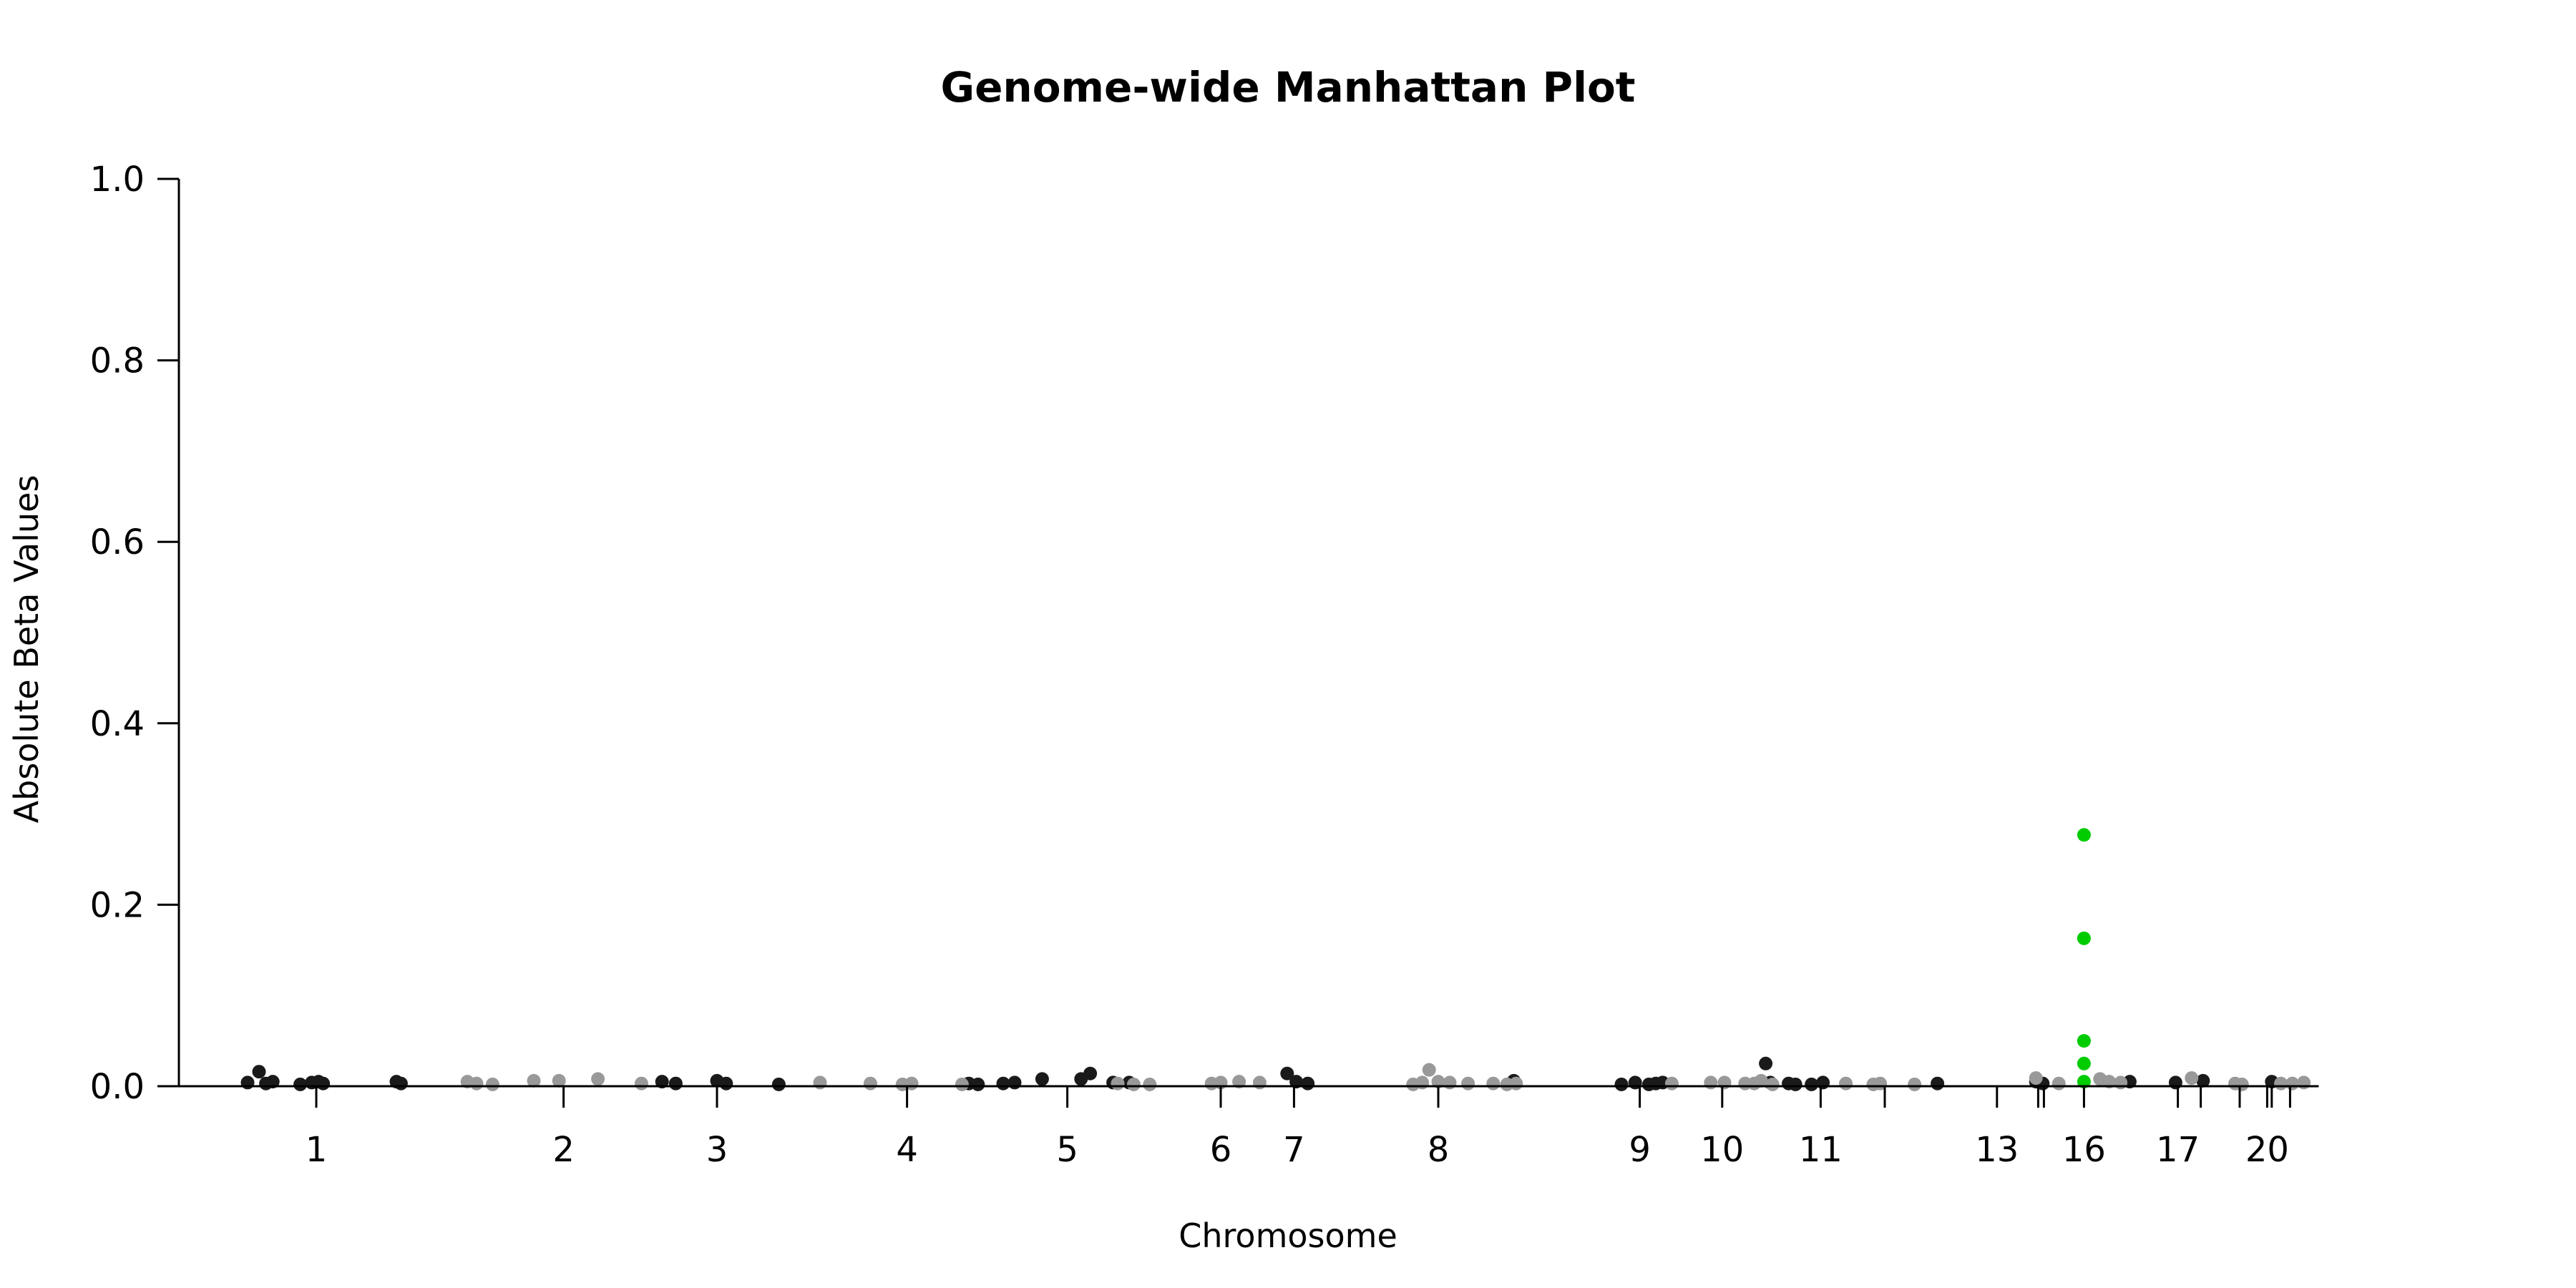 The height and width of the screenshot is (1288, 2576). I want to click on x-tick-label-15: 16, so click(2084, 1150).